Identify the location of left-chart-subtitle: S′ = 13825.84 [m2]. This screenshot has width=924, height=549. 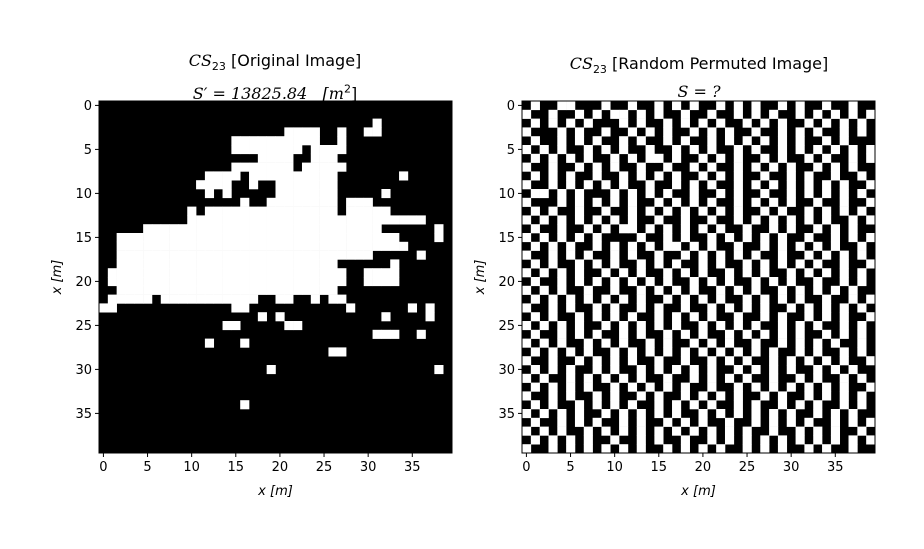
(275, 92).